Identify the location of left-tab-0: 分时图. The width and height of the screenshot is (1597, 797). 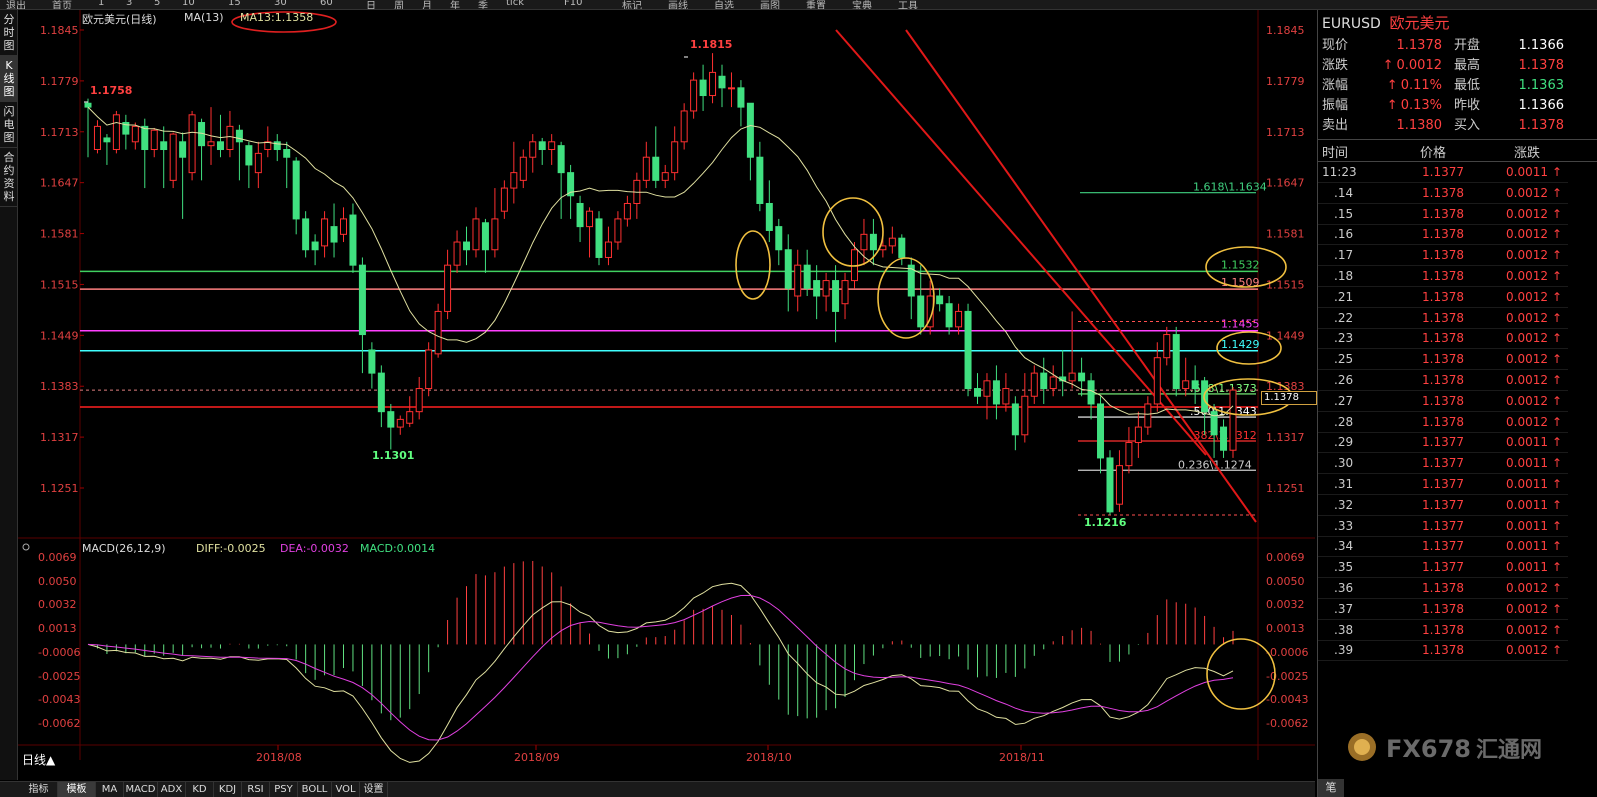
(9, 33).